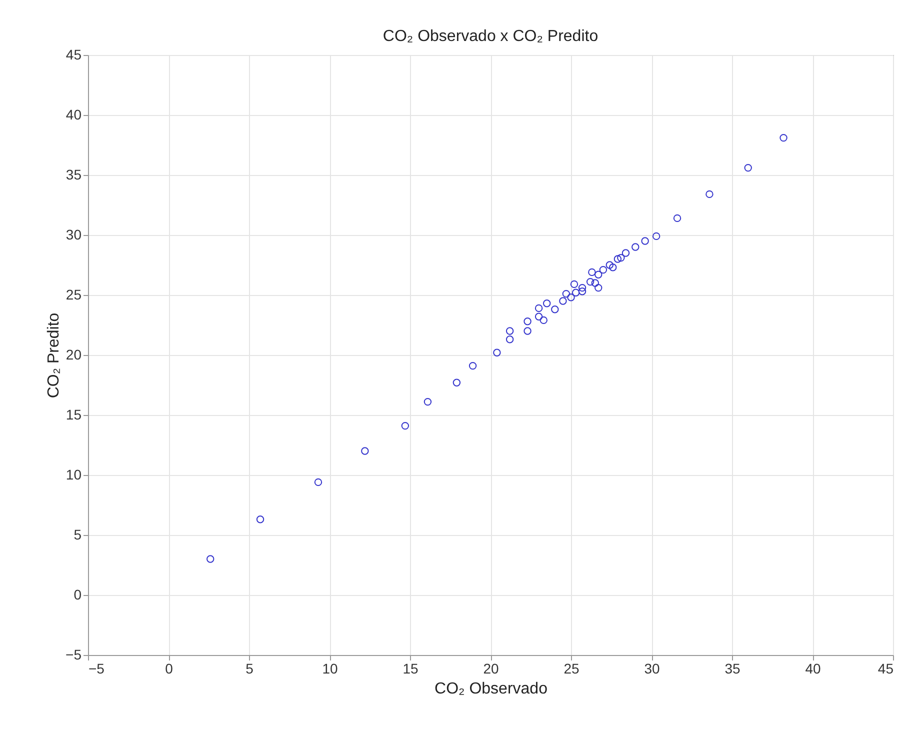  Describe the element at coordinates (96, 668) in the screenshot. I see `x-tick-label: −5` at that location.